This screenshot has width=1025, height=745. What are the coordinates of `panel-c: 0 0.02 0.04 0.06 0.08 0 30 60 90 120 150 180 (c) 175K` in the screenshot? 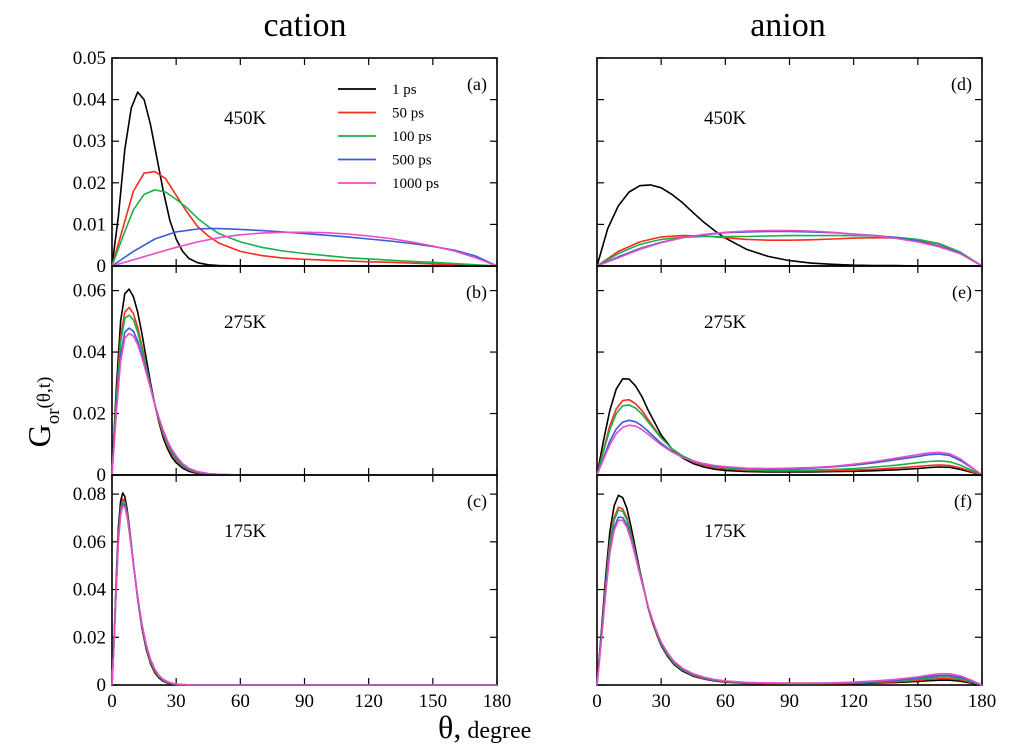 It's located at (292, 593).